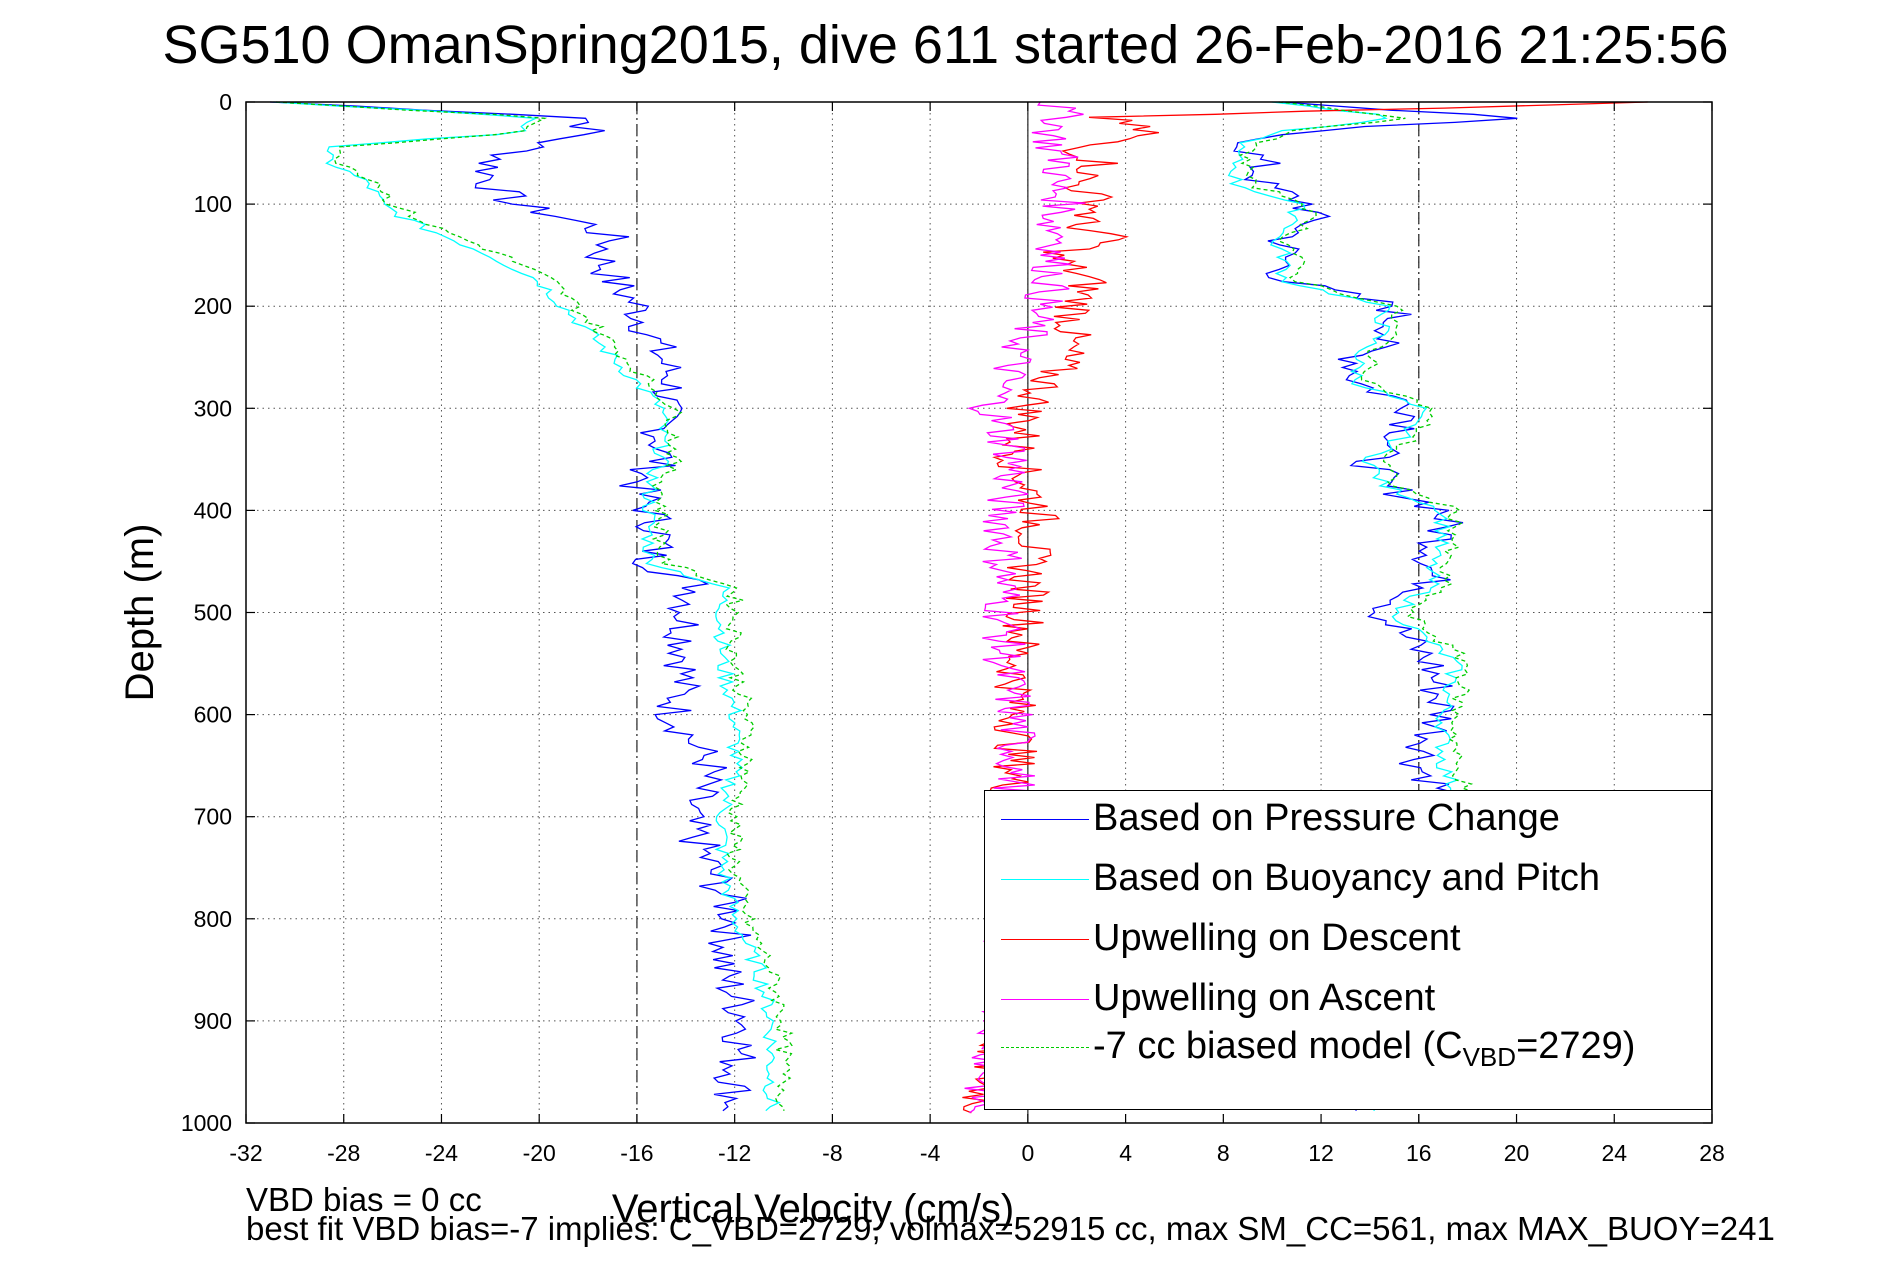 Image resolution: width=1891 pixels, height=1262 pixels. Describe the element at coordinates (1027, 1153) in the screenshot. I see `x-tick-label: 0` at that location.